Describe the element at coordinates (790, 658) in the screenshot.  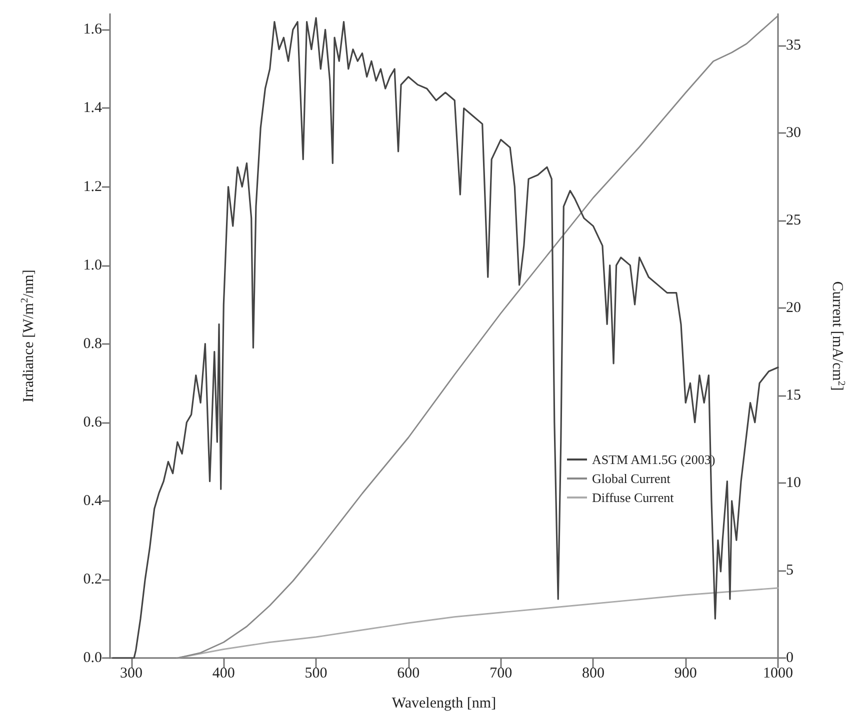
I see `y2-tick-label: 0` at that location.